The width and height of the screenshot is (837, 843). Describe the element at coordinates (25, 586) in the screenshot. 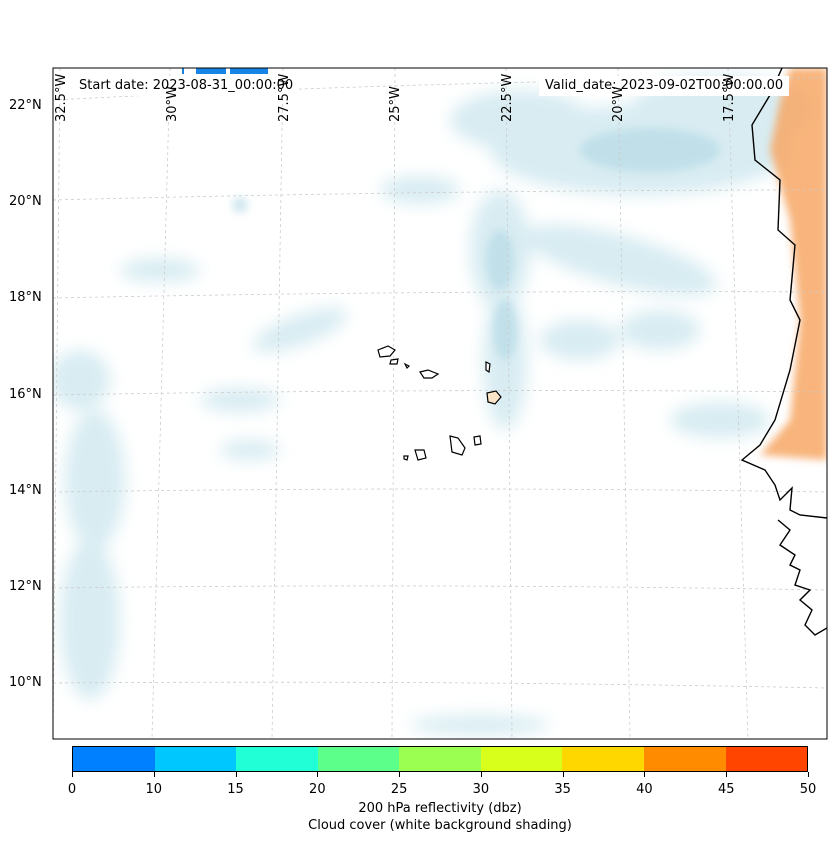

I see `lat-label-12n: 12°N` at that location.